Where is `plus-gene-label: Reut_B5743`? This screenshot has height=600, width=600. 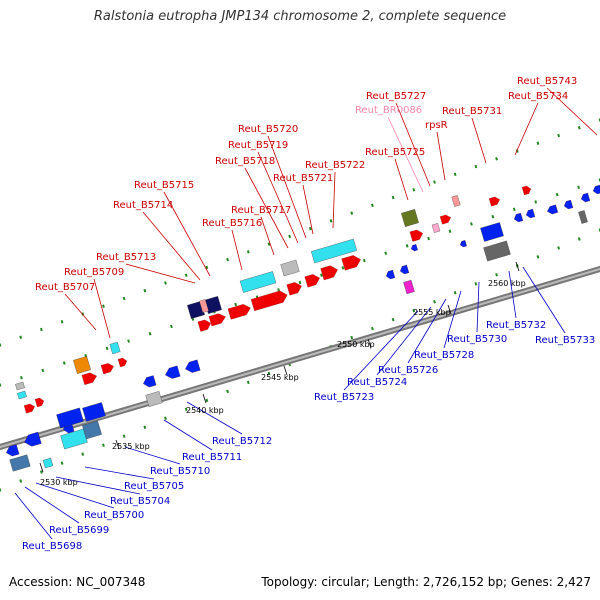
plus-gene-label: Reut_B5743 is located at coordinates (547, 81).